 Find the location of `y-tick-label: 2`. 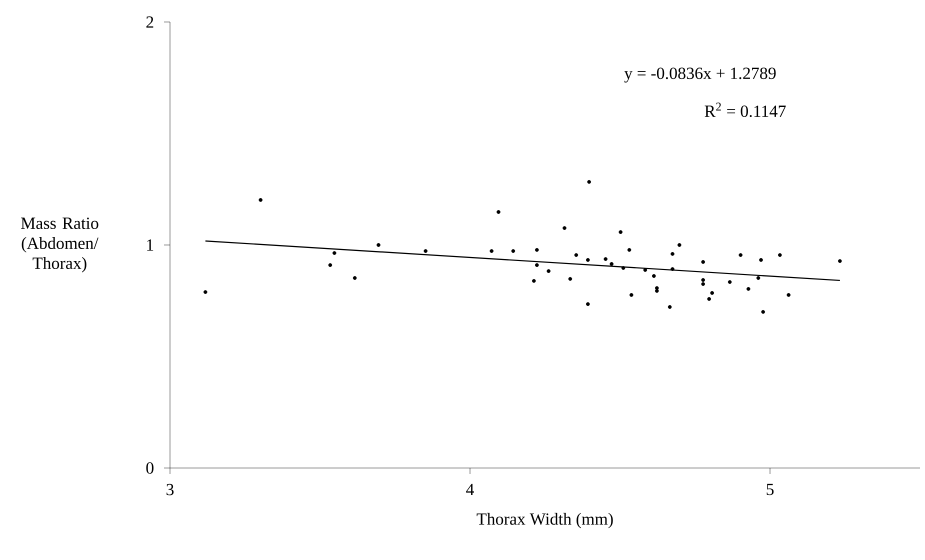

y-tick-label: 2 is located at coordinates (150, 22).